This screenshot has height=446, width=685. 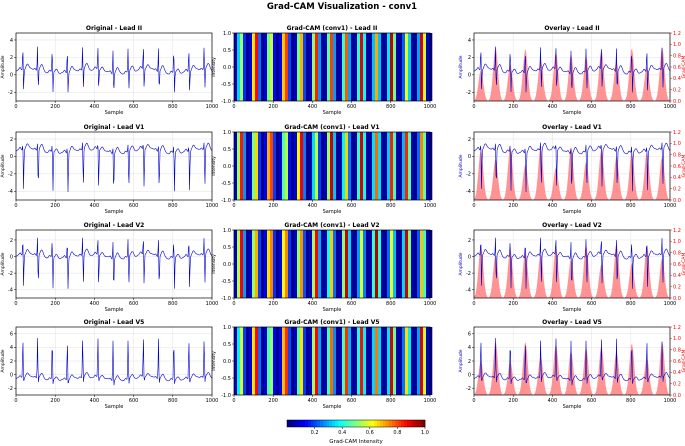 I want to click on y-tick-label: 0.0, so click(x=227, y=265).